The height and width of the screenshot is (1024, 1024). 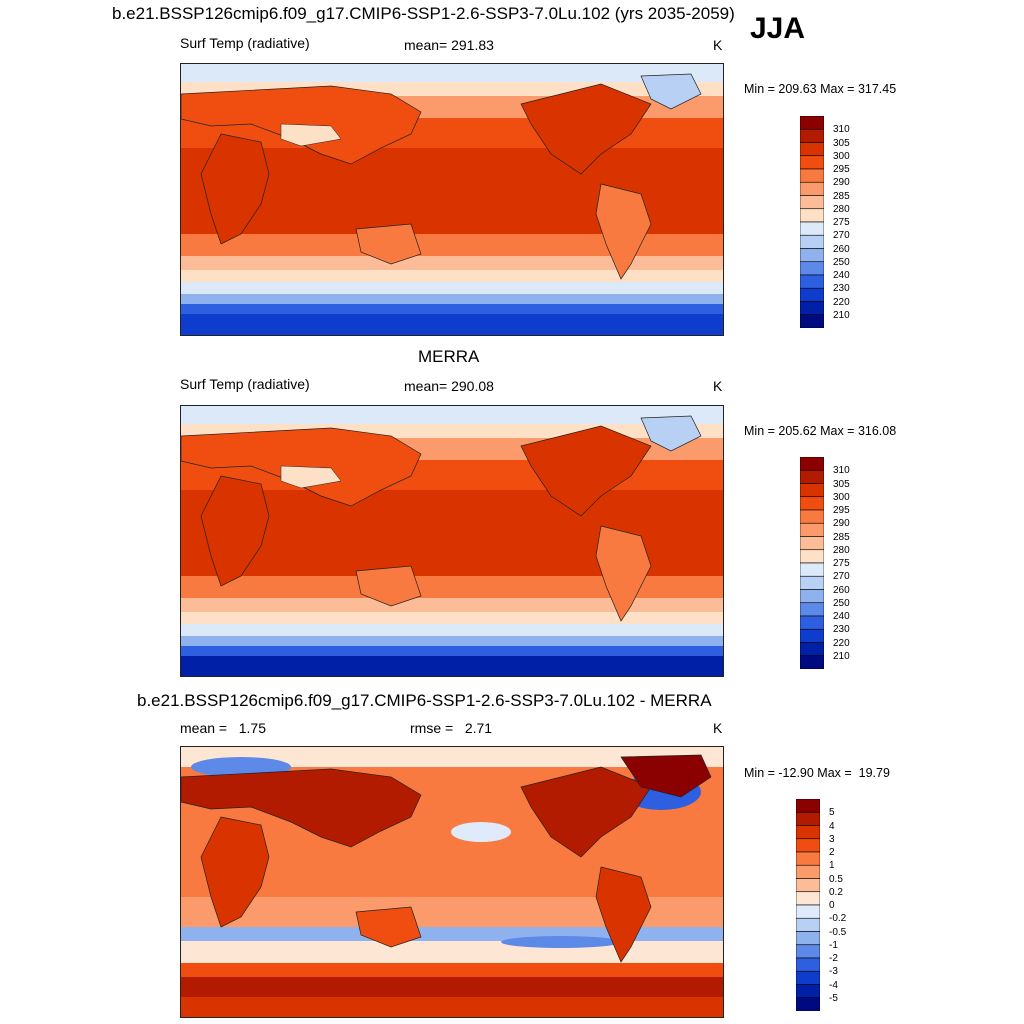 I want to click on panel1-map, so click(x=452, y=199).